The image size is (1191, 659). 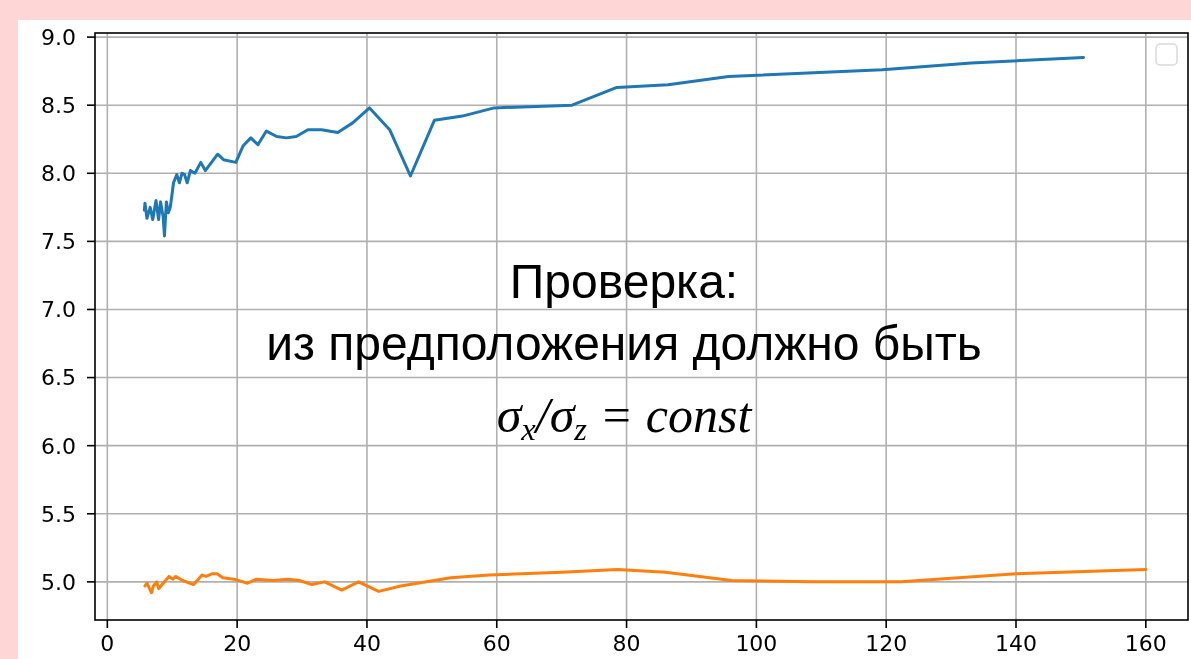 What do you see at coordinates (107, 643) in the screenshot?
I see `x-tick-label: 0` at bounding box center [107, 643].